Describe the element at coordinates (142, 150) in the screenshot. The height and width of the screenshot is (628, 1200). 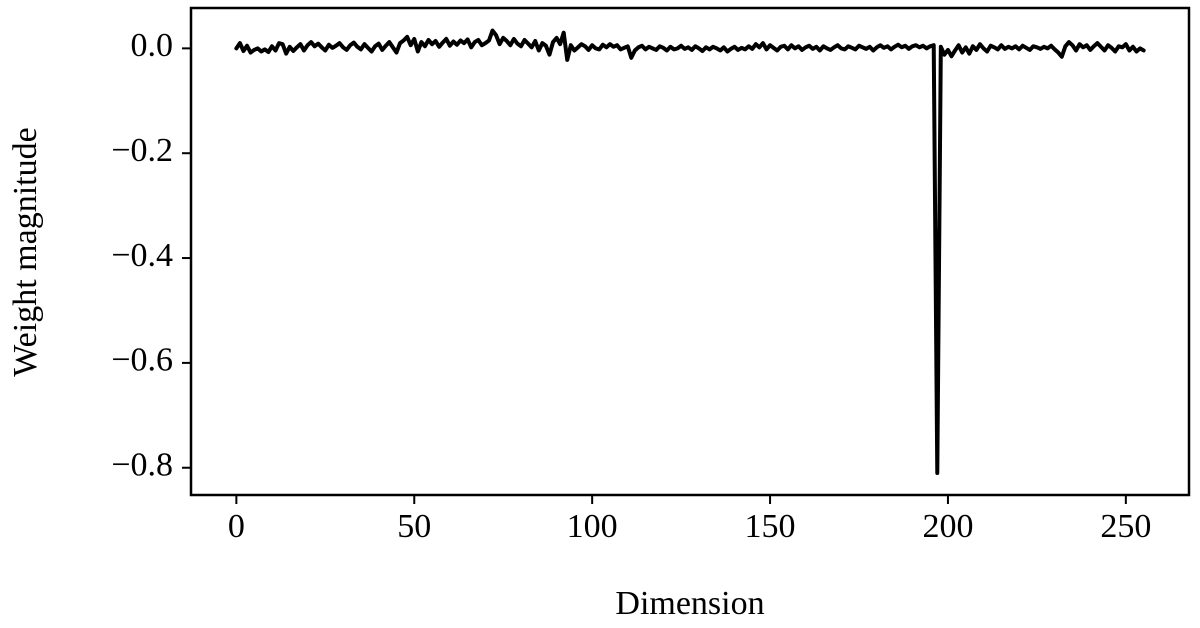
I see `y-tick-label: −0.2` at that location.